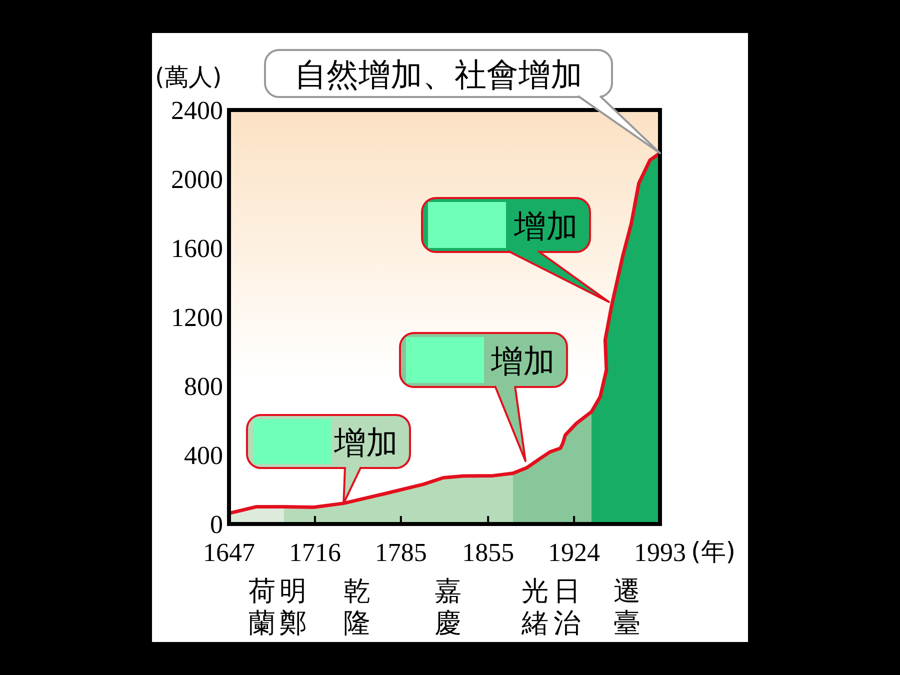 This screenshot has height=675, width=900. Describe the element at coordinates (197, 317) in the screenshot. I see `y-tick-label: 1200` at that location.